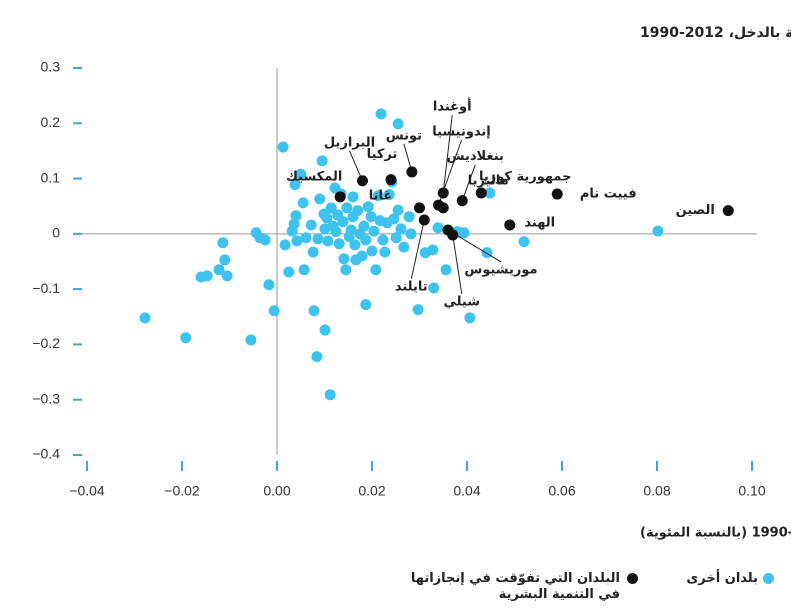 The width and height of the screenshot is (791, 608). I want to click on x-tick-label: −0.02, so click(182, 491).